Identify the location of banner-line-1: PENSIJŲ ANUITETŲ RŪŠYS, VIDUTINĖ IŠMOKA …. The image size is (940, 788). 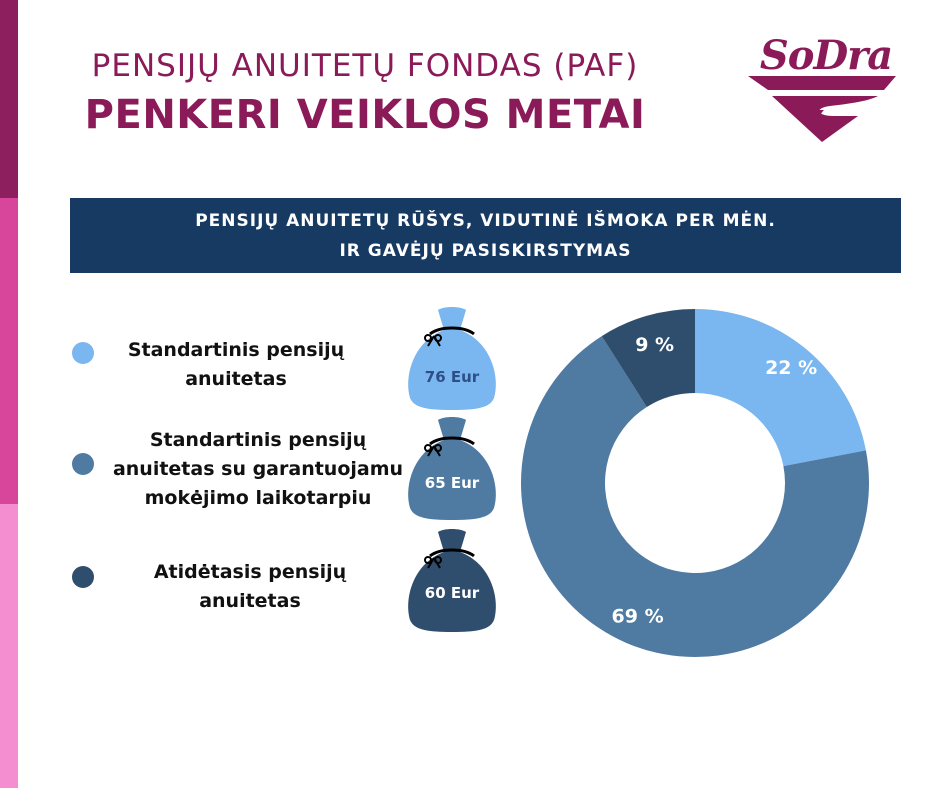
(485, 220).